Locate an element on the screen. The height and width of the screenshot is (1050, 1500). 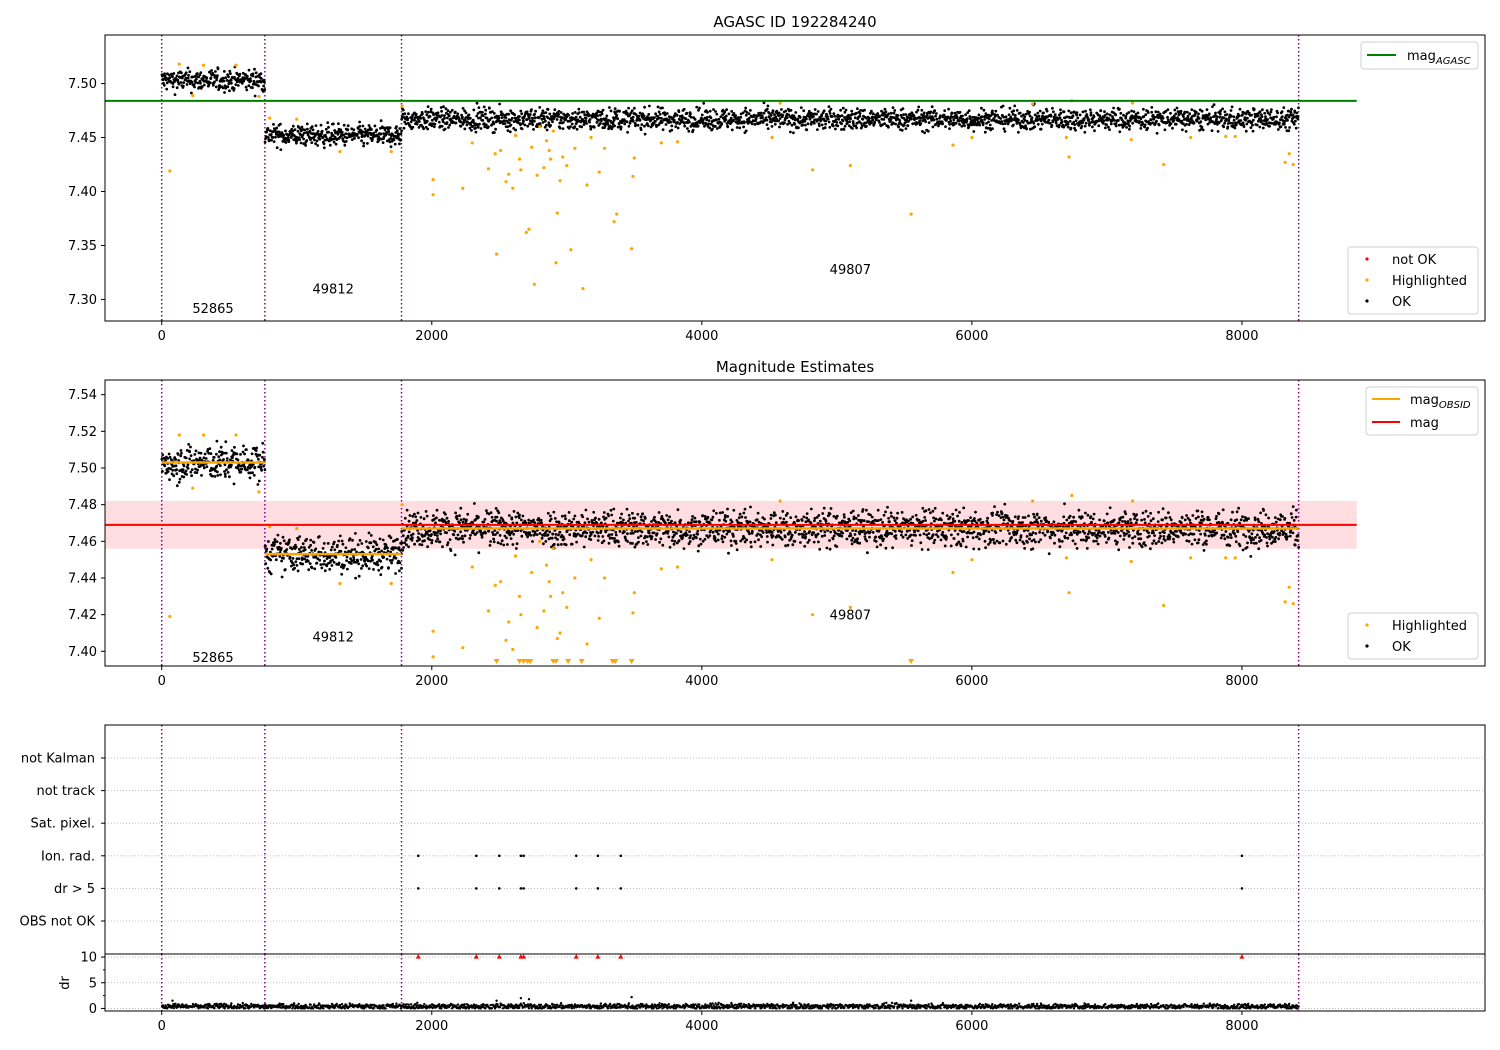
legend-not-ok-label: not OK is located at coordinates (1414, 260).